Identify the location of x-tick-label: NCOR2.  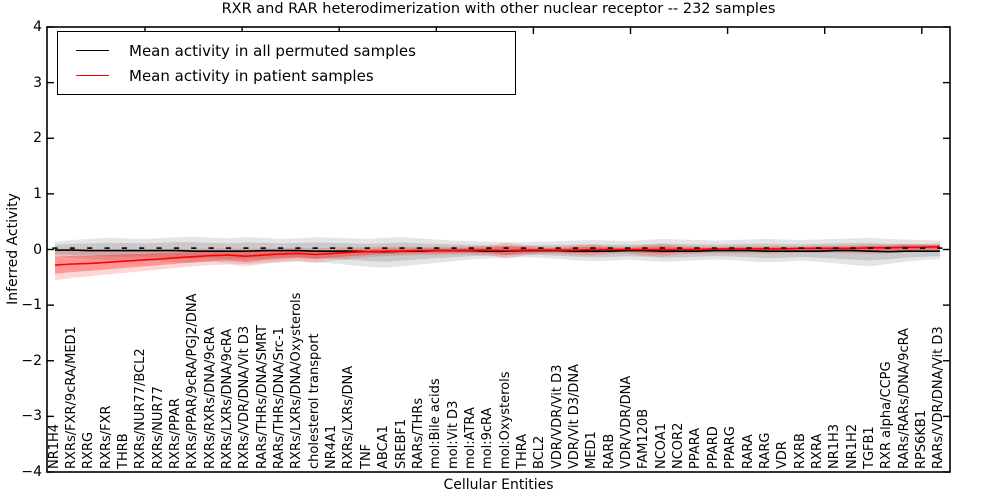
(679, 445).